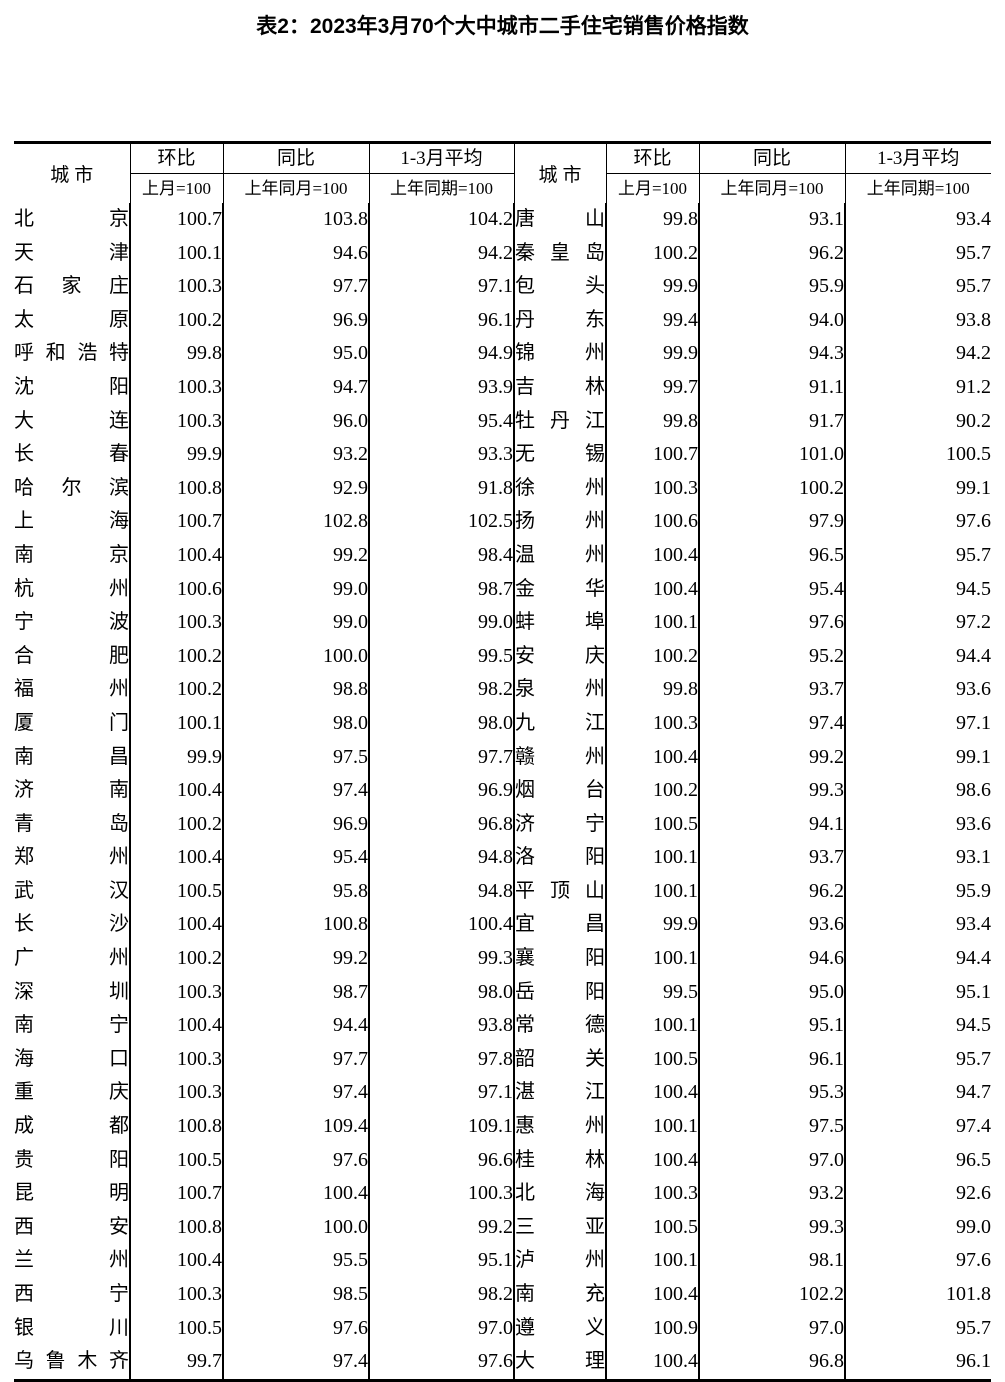  What do you see at coordinates (652, 188) in the screenshot?
I see `header-mom-basis-right: 上月=100` at bounding box center [652, 188].